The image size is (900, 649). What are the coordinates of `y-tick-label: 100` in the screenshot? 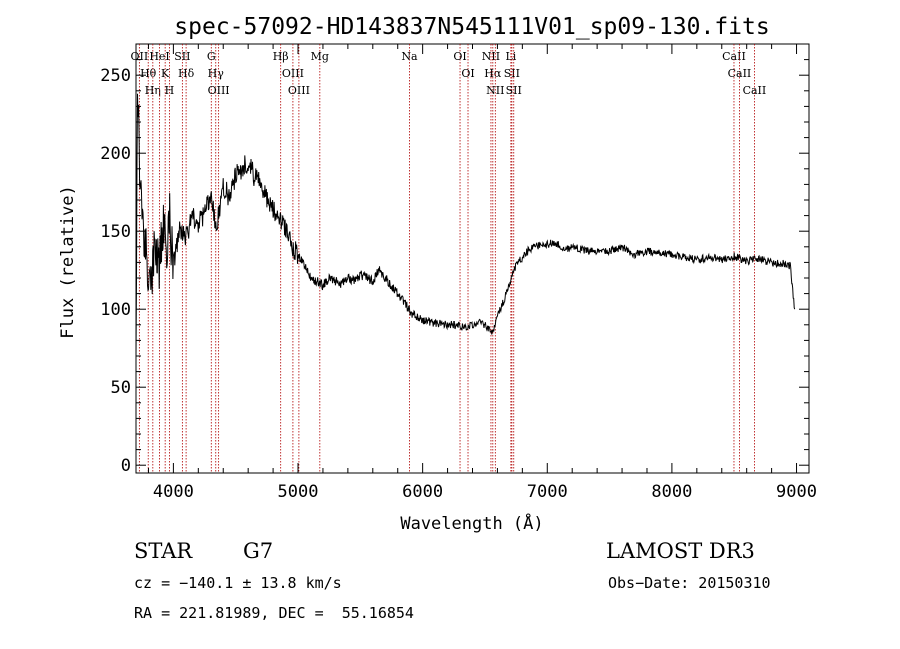 It's located at (115, 310).